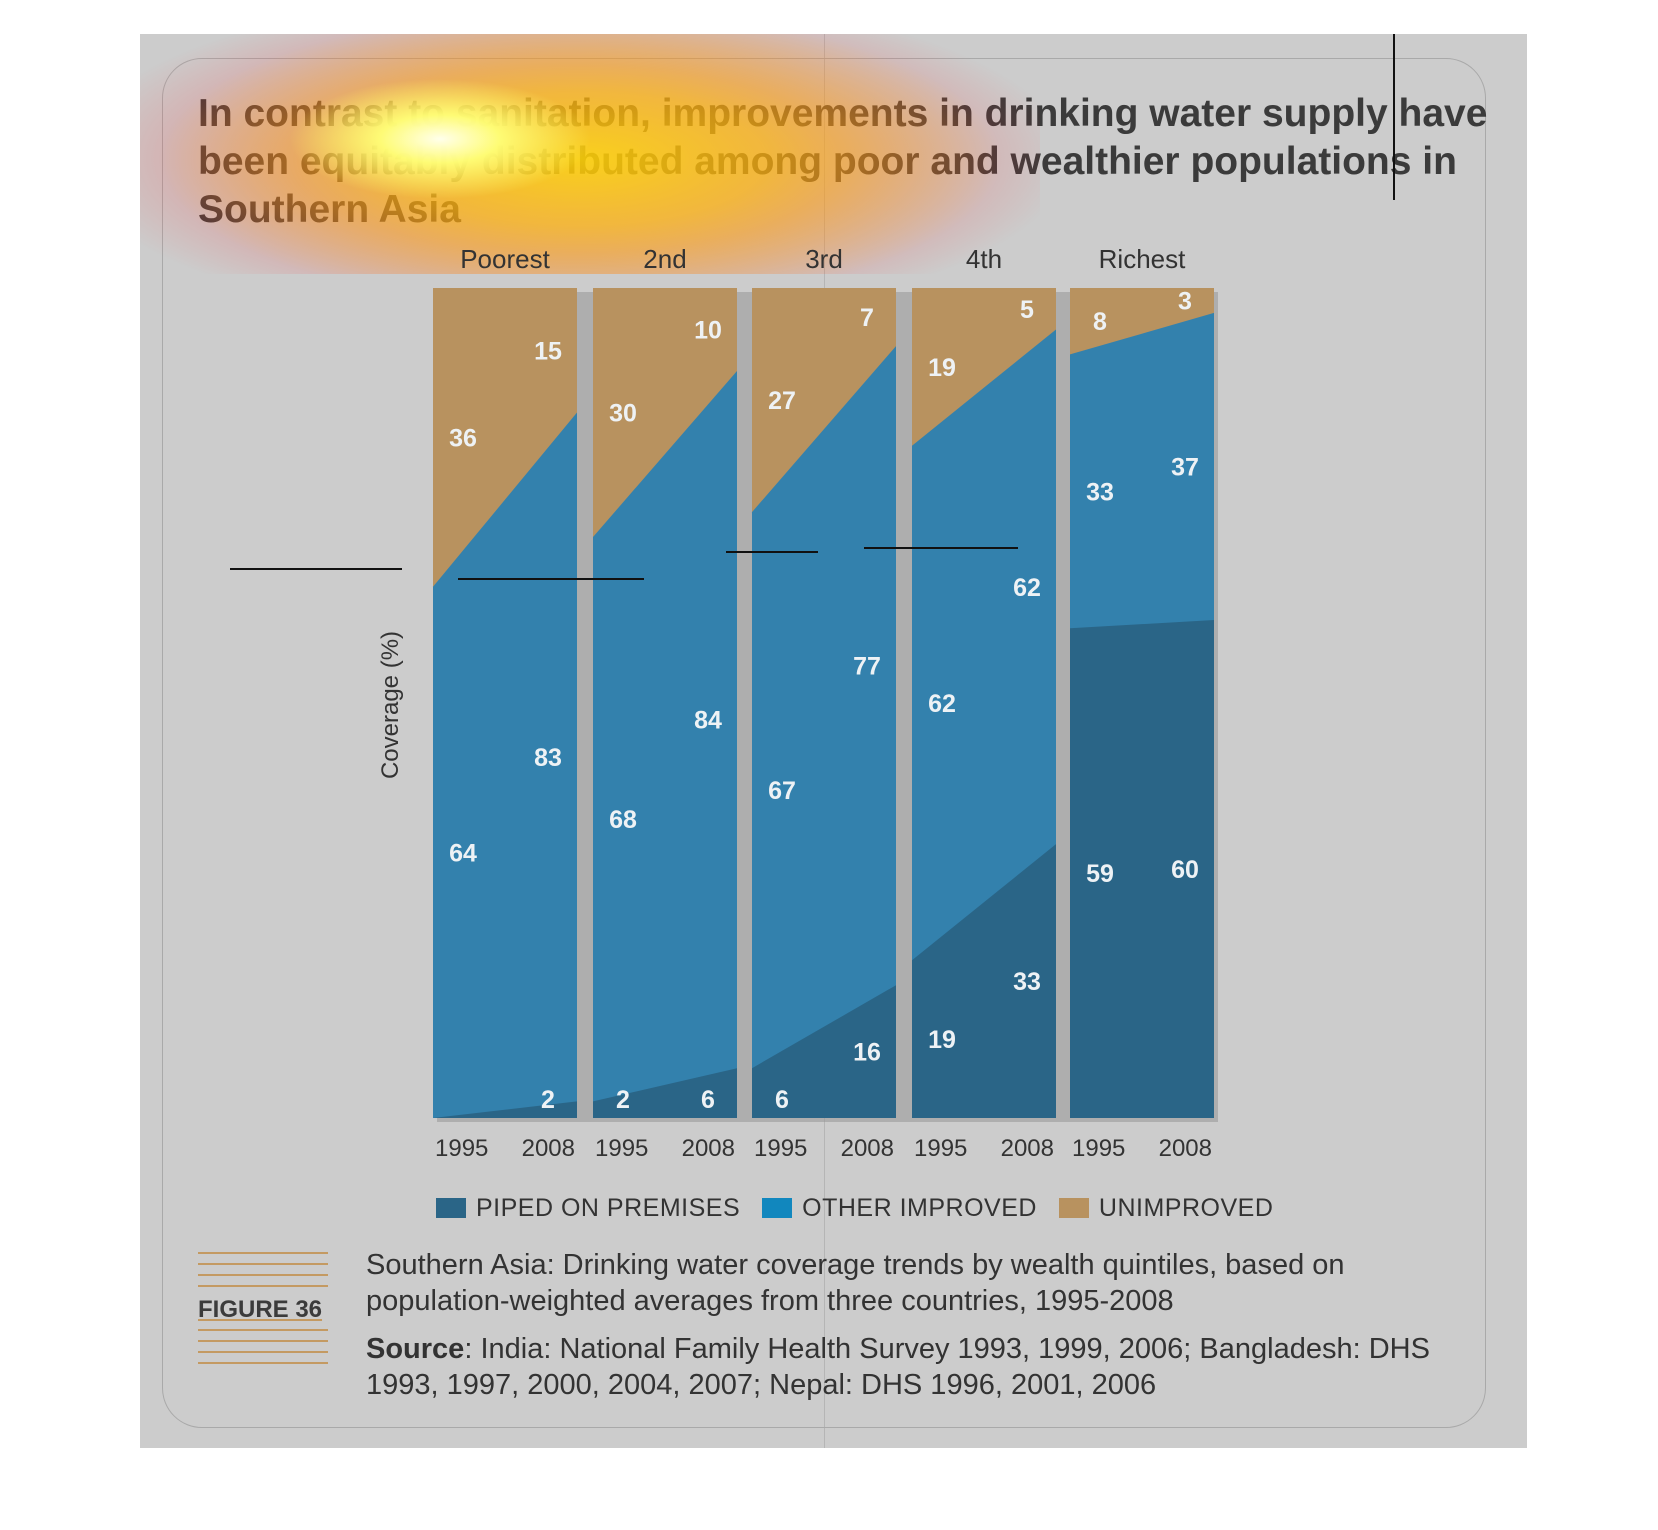  I want to click on group-label-4th: 4th, so click(984, 259).